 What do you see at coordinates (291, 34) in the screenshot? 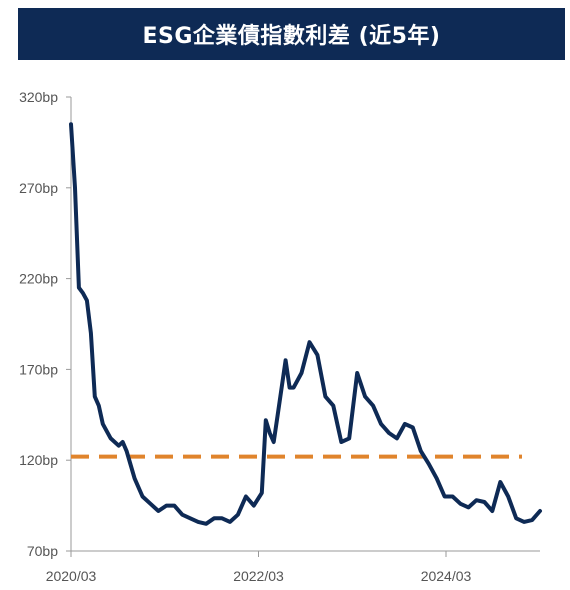
I see `chart-title: ESG企業債指數利差 (近5年)` at bounding box center [291, 34].